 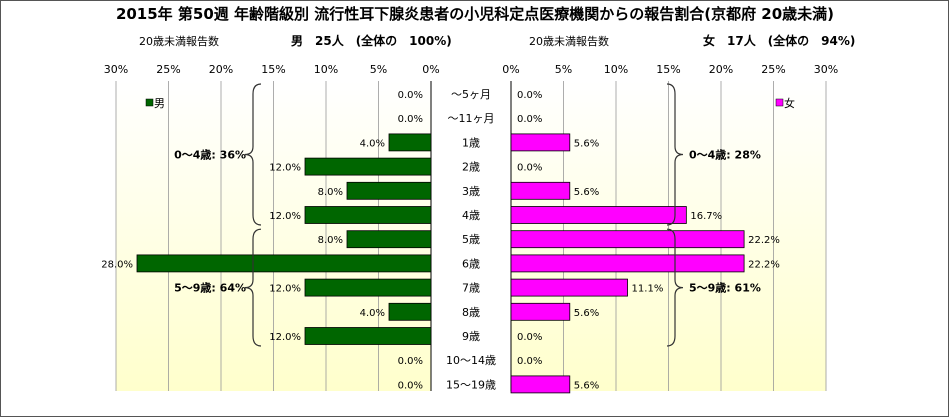 I want to click on female-value-label: 11.1%, so click(x=648, y=289).